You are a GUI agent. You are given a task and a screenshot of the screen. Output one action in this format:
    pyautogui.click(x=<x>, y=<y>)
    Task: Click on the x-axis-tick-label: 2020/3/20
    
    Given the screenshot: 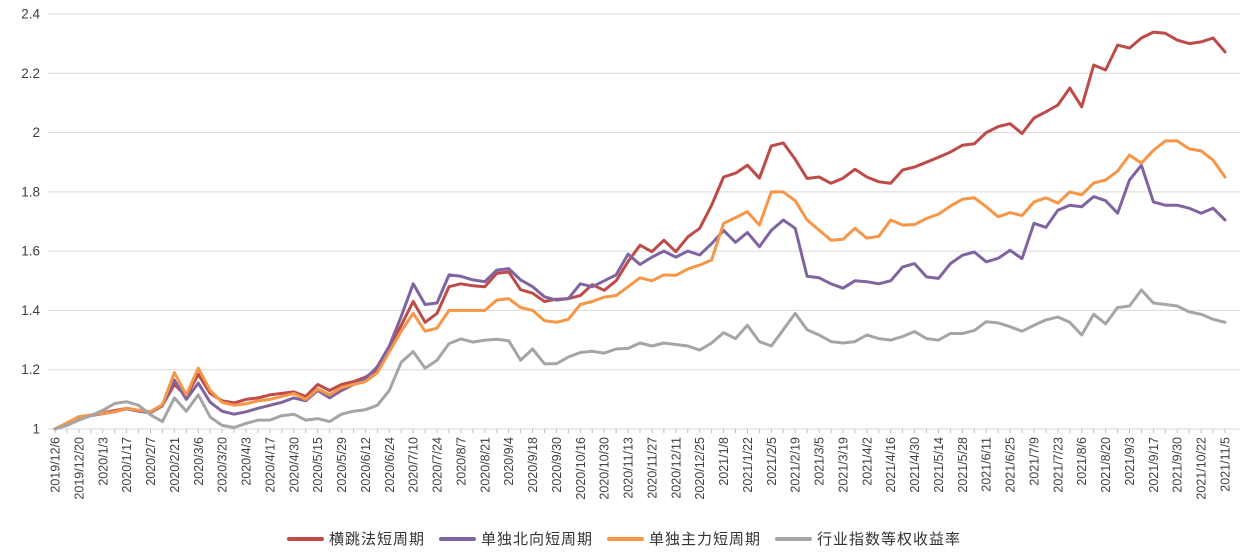 What is the action you would take?
    pyautogui.click(x=223, y=465)
    